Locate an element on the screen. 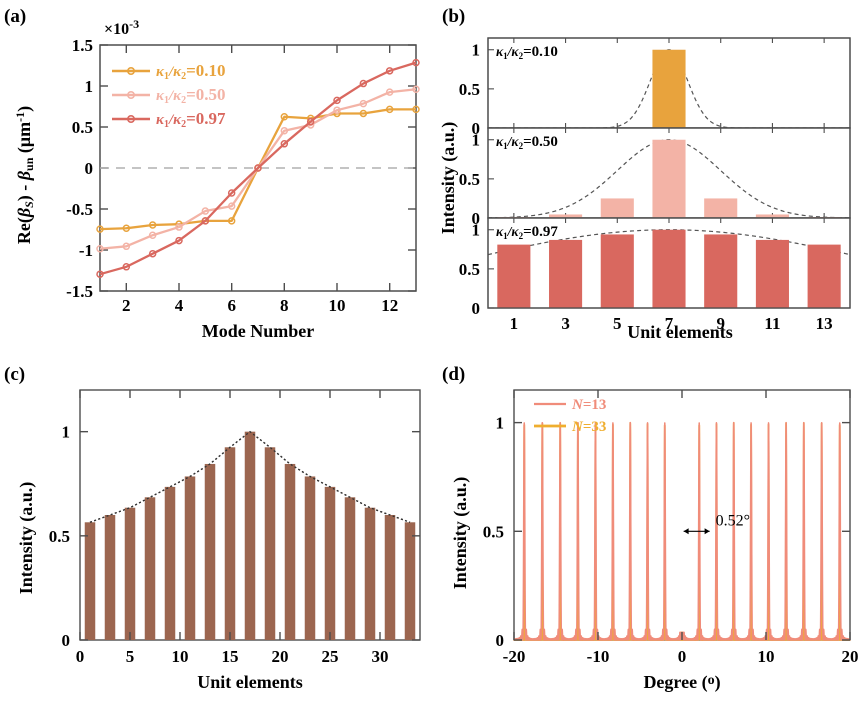 This screenshot has width=866, height=708. subplot-inset-label: κ1/κ2=0.50 is located at coordinates (527, 142).